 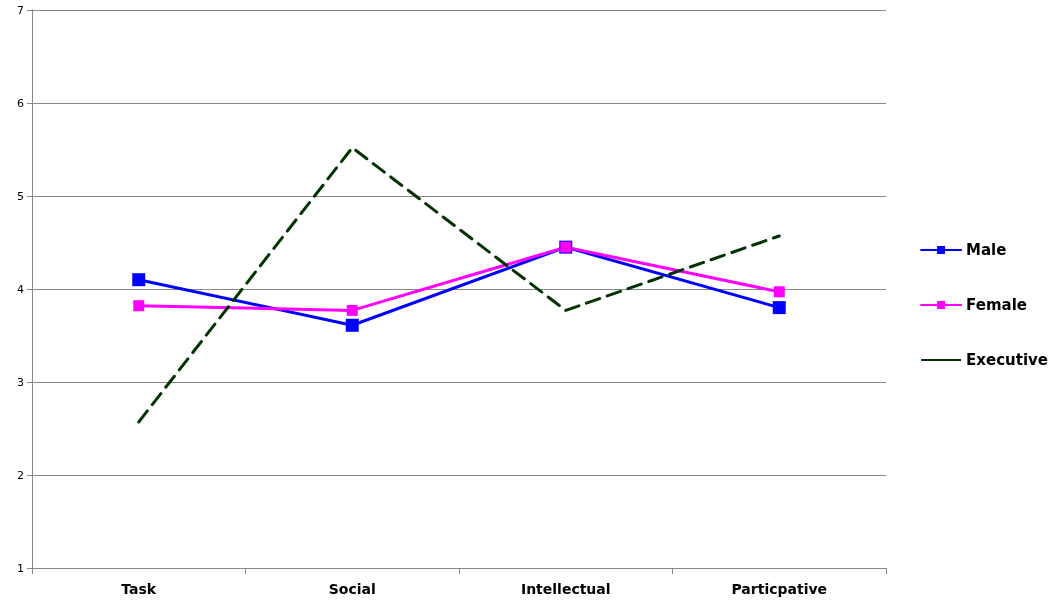 I want to click on legend-label: Executive, so click(x=1007, y=360).